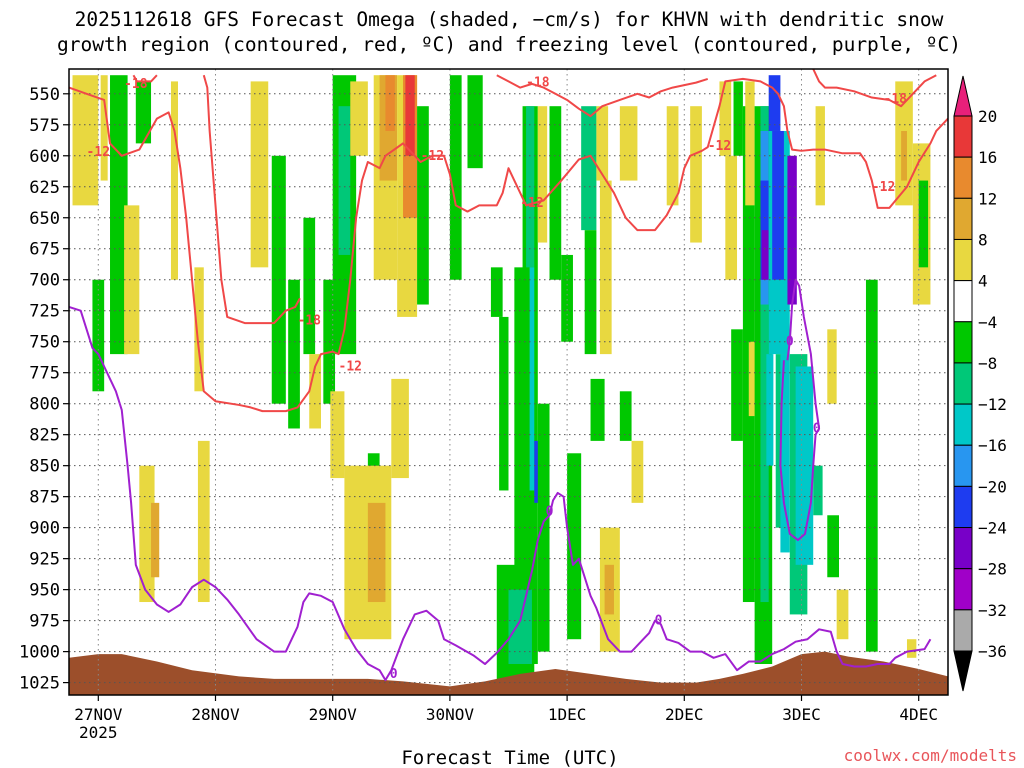  I want to click on colorbar-label: −8, so click(987, 363).